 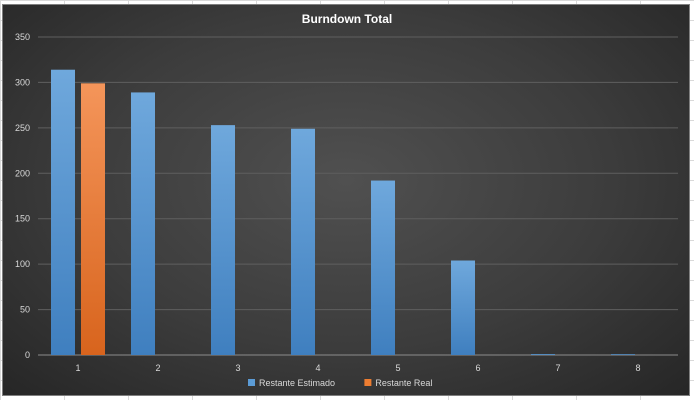 I want to click on x-tick-label: 4, so click(x=317, y=368).